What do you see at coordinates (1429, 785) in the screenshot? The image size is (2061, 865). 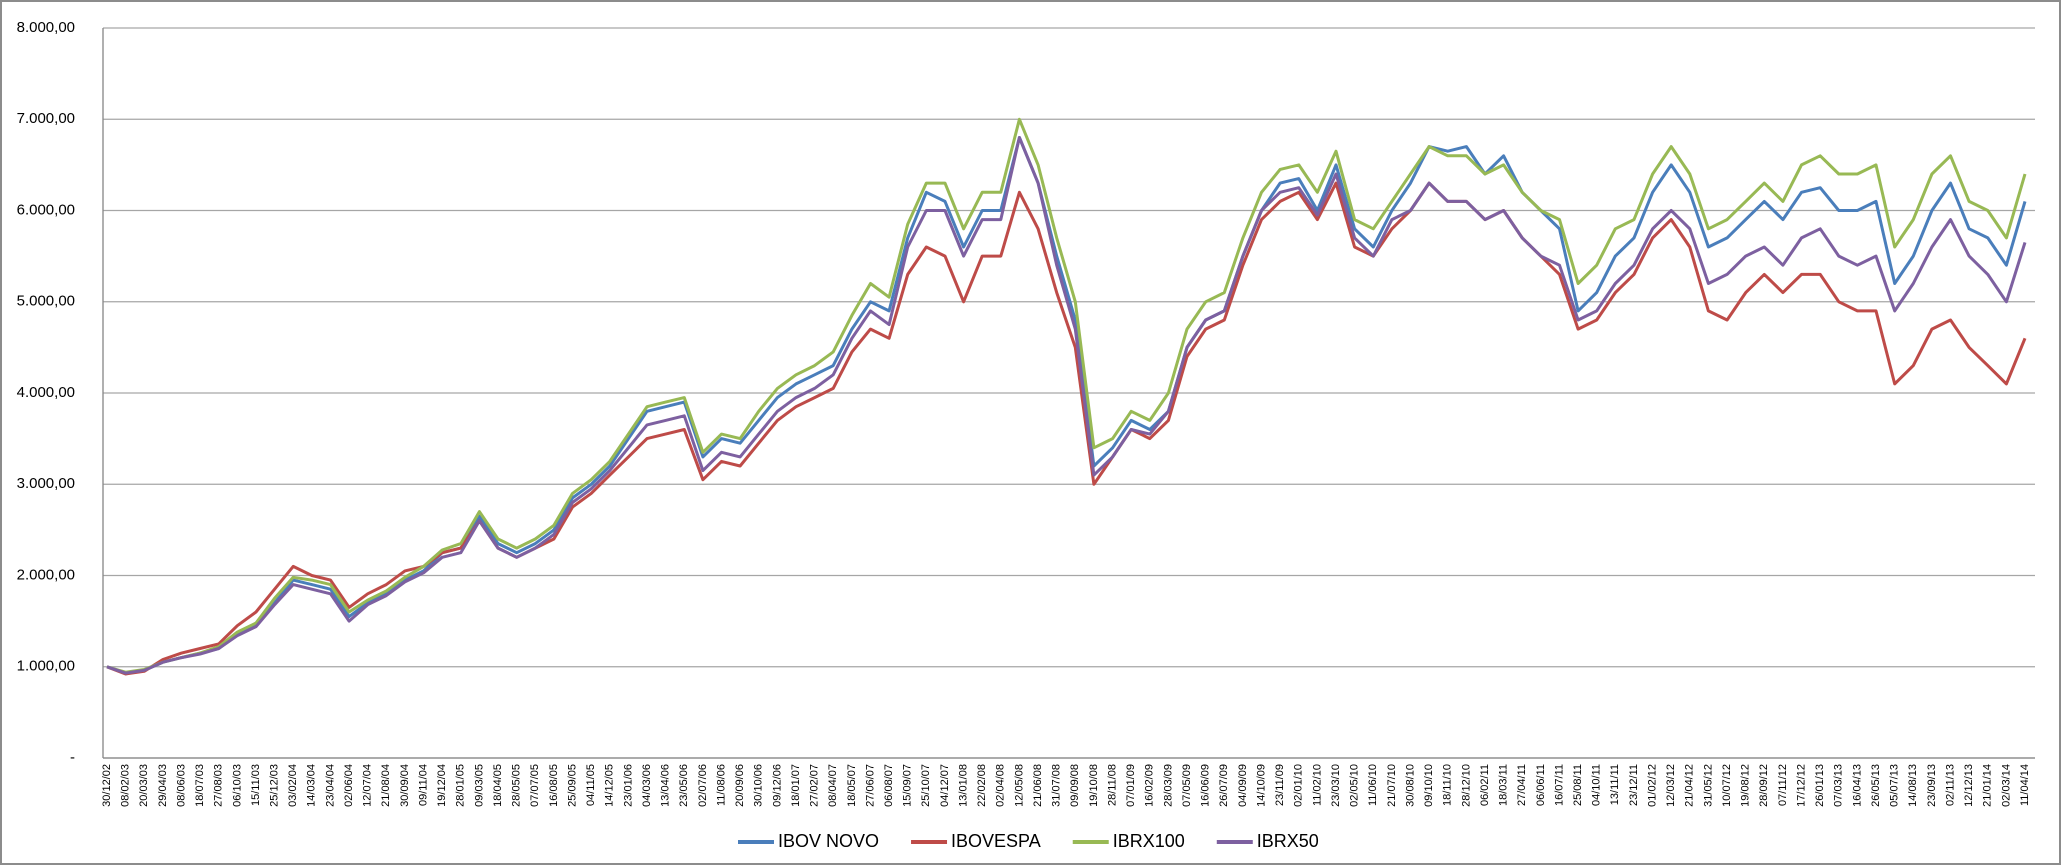 I see `x-tick-label: 09/10/10` at bounding box center [1429, 785].